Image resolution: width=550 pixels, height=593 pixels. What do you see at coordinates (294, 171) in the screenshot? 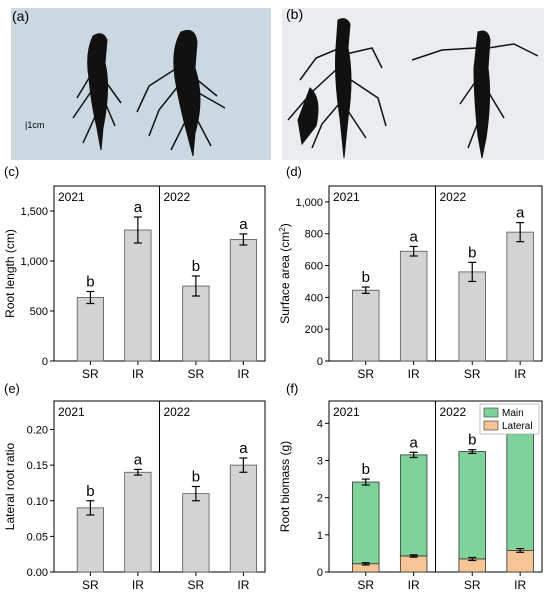
I see `panel-label-d: (d)` at bounding box center [294, 171].